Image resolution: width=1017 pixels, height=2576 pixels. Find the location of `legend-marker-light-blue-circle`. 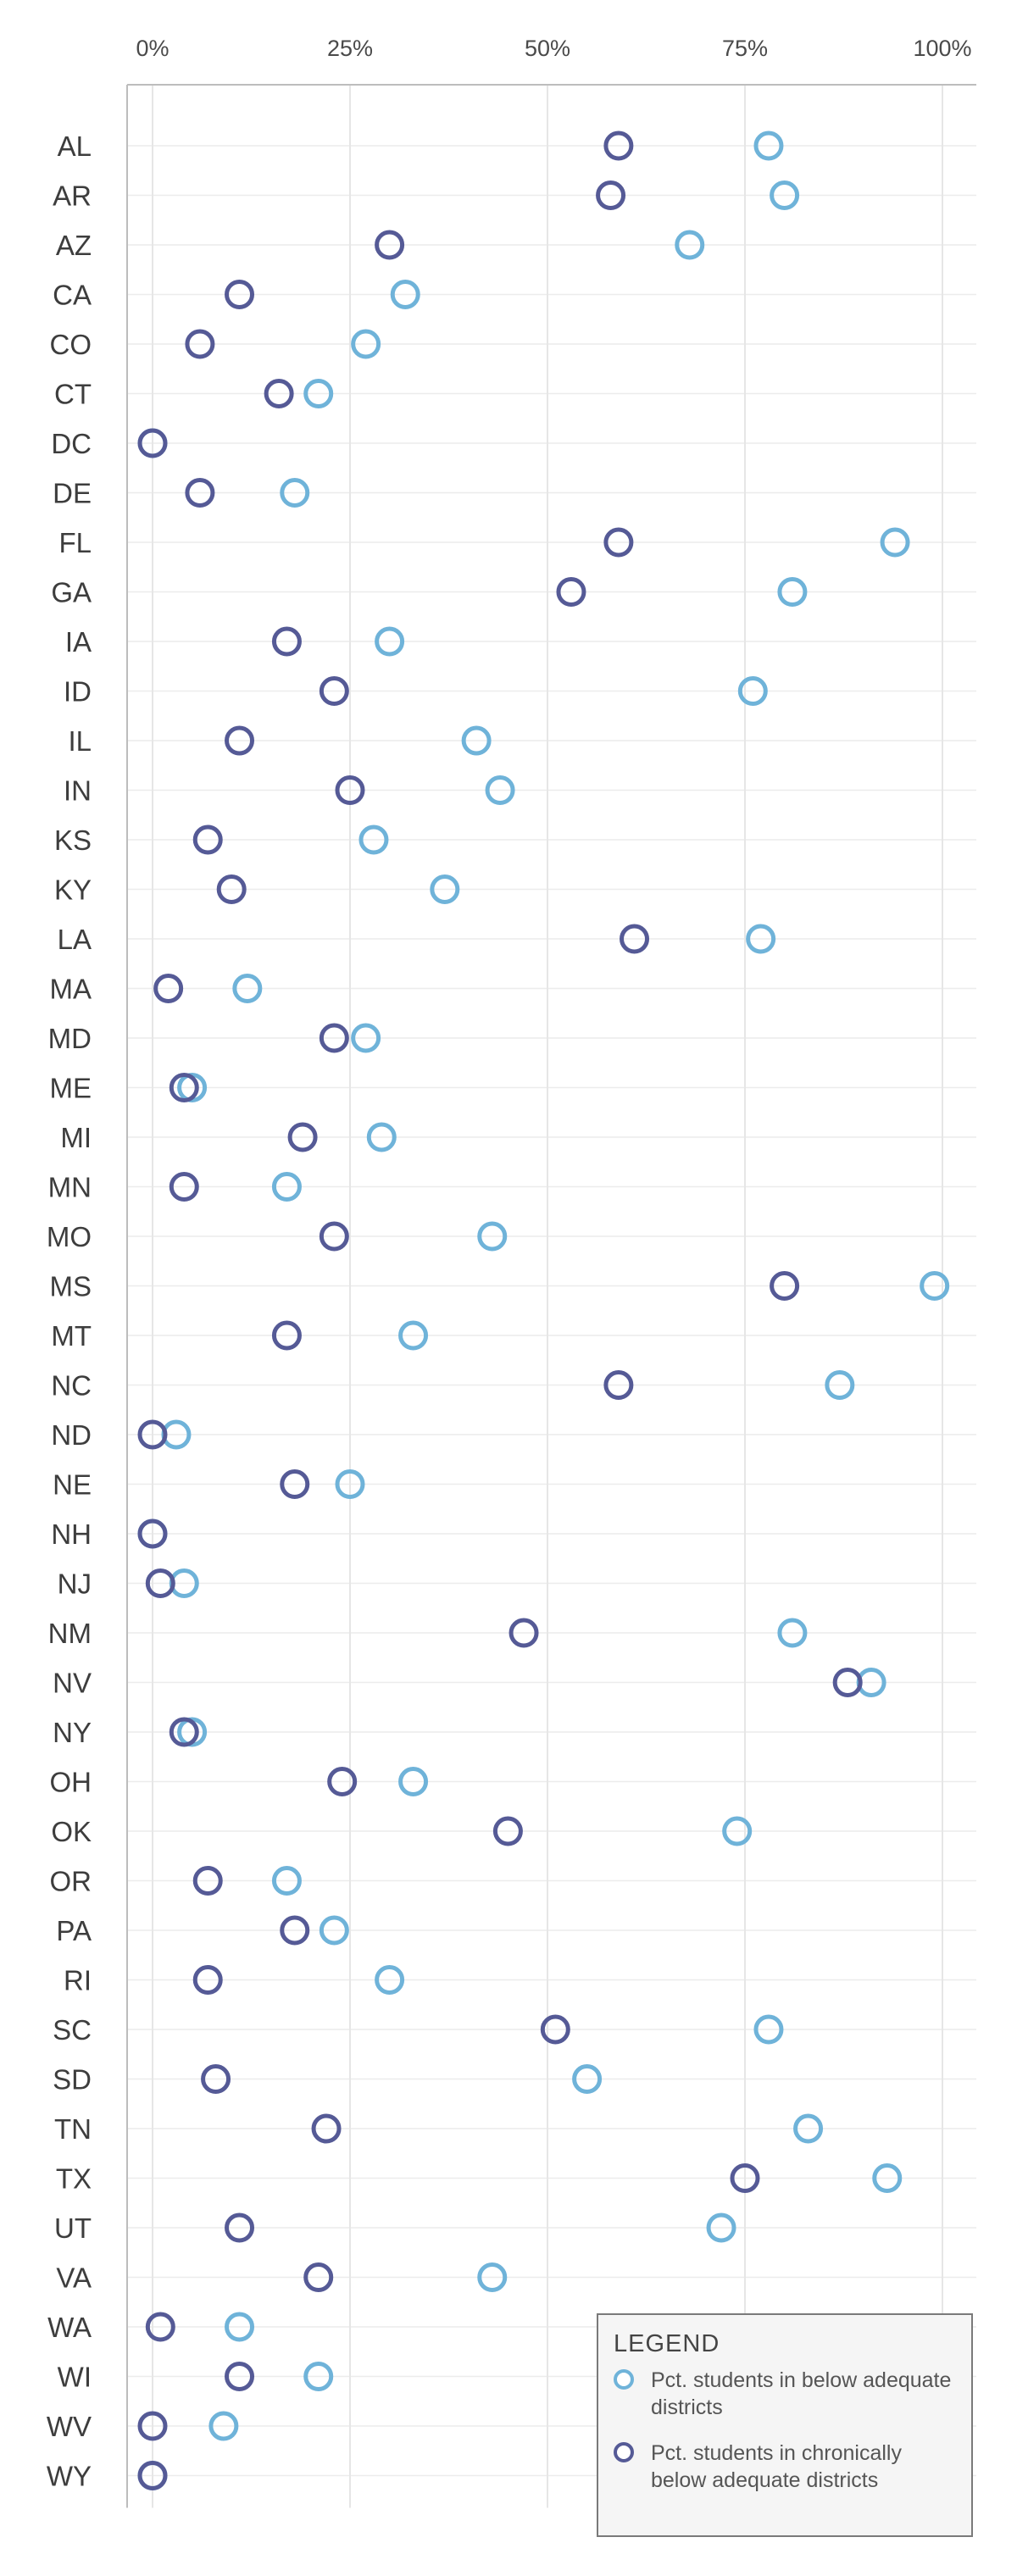

legend-marker-light-blue-circle is located at coordinates (624, 2379).